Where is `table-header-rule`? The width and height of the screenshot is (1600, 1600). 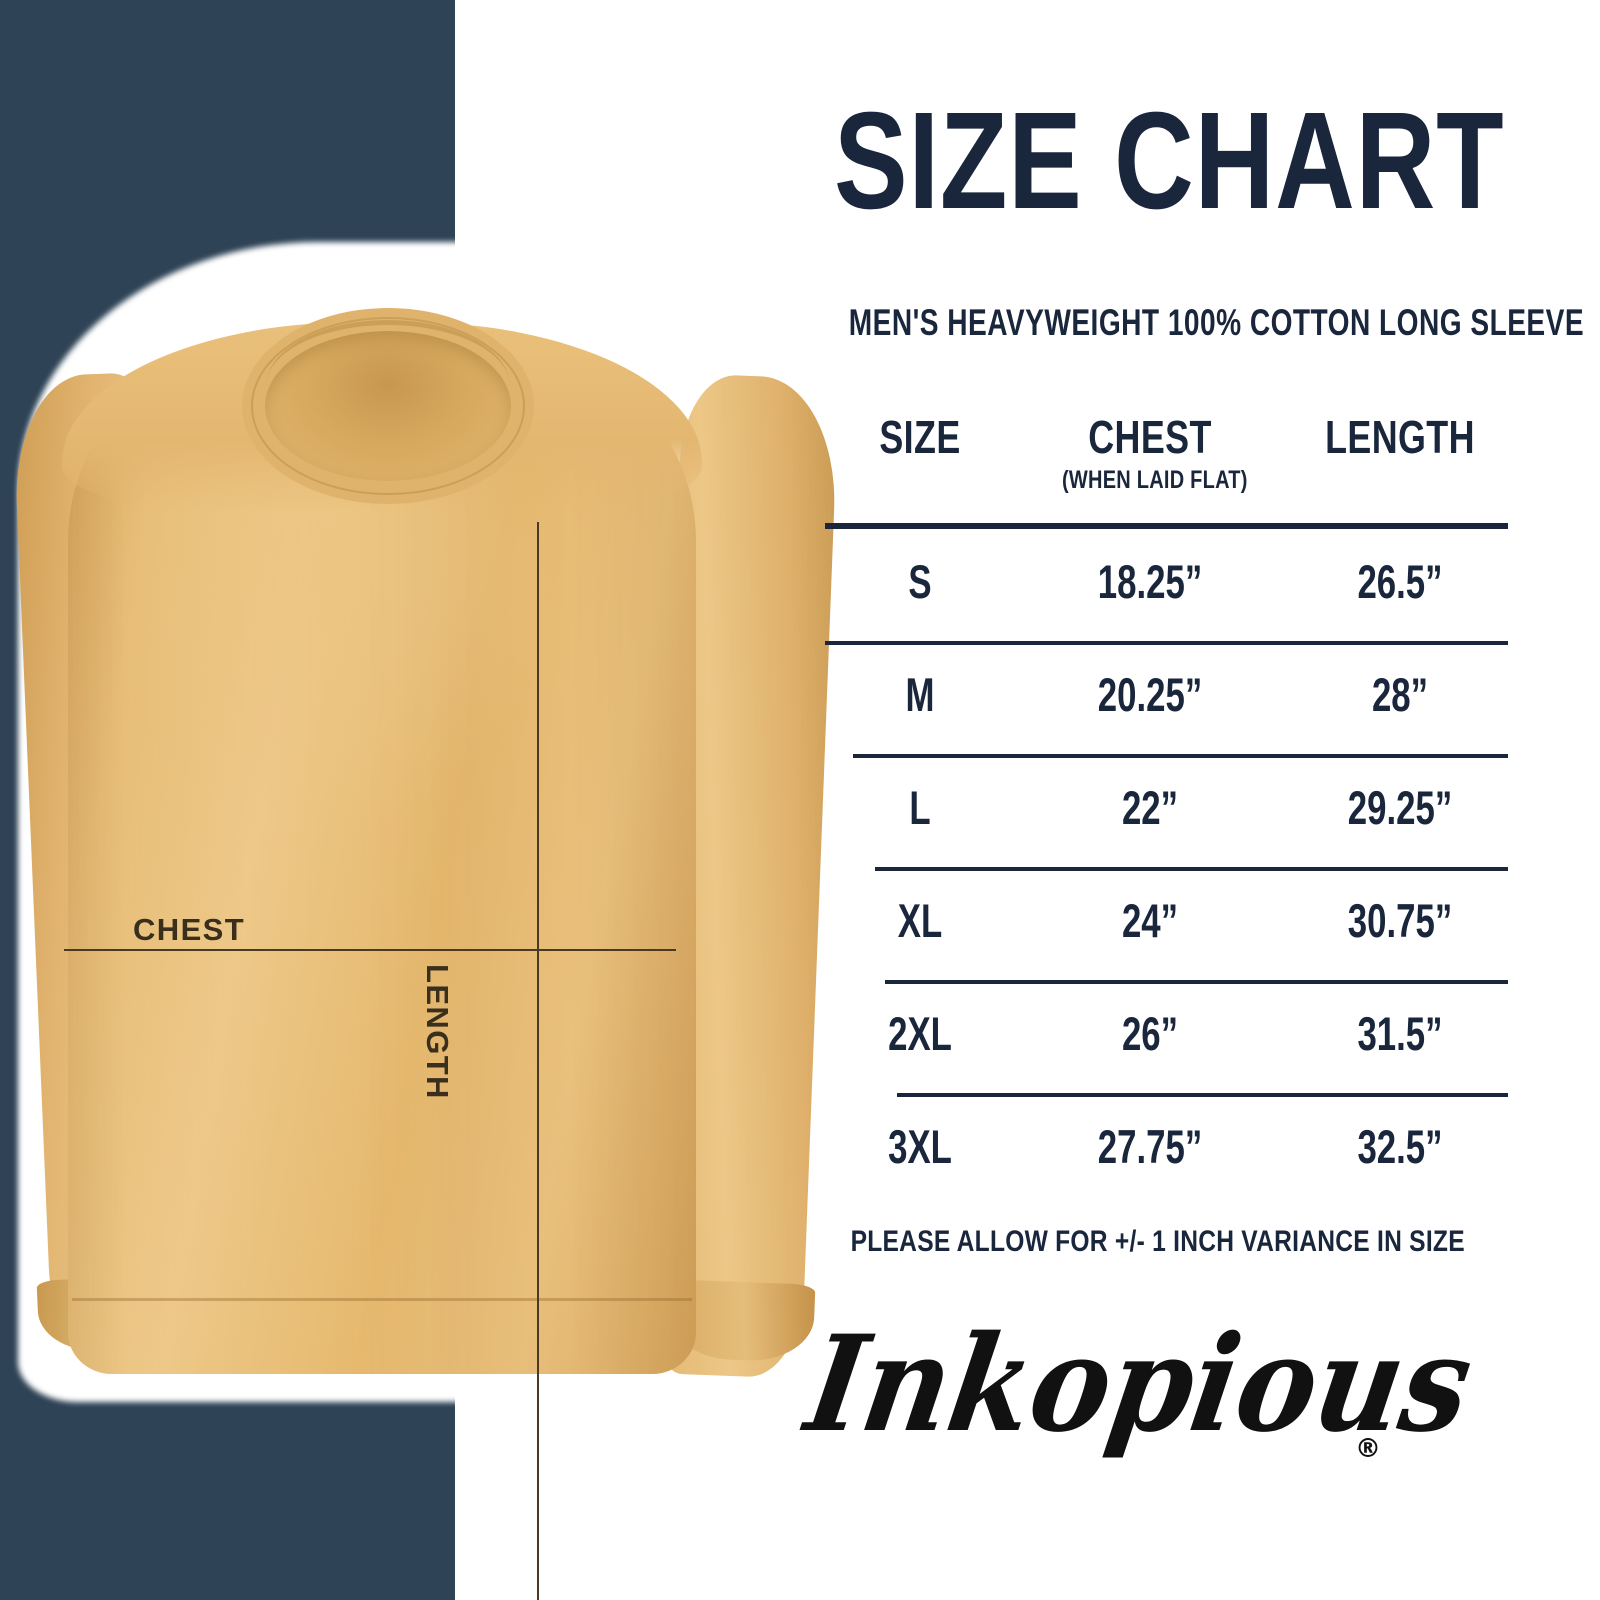 table-header-rule is located at coordinates (1166, 526).